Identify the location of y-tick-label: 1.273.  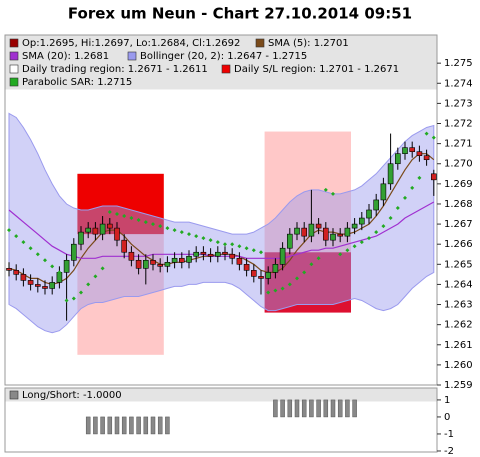
(458, 103).